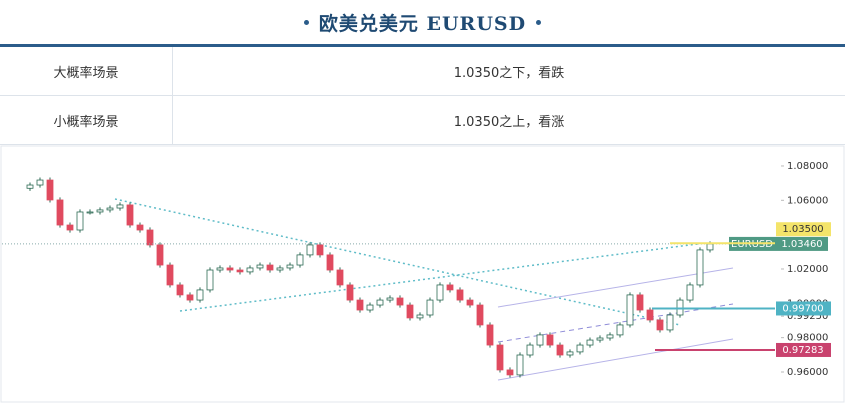 The image size is (845, 403). I want to click on y-tick-label: 0.98000, so click(807, 338).